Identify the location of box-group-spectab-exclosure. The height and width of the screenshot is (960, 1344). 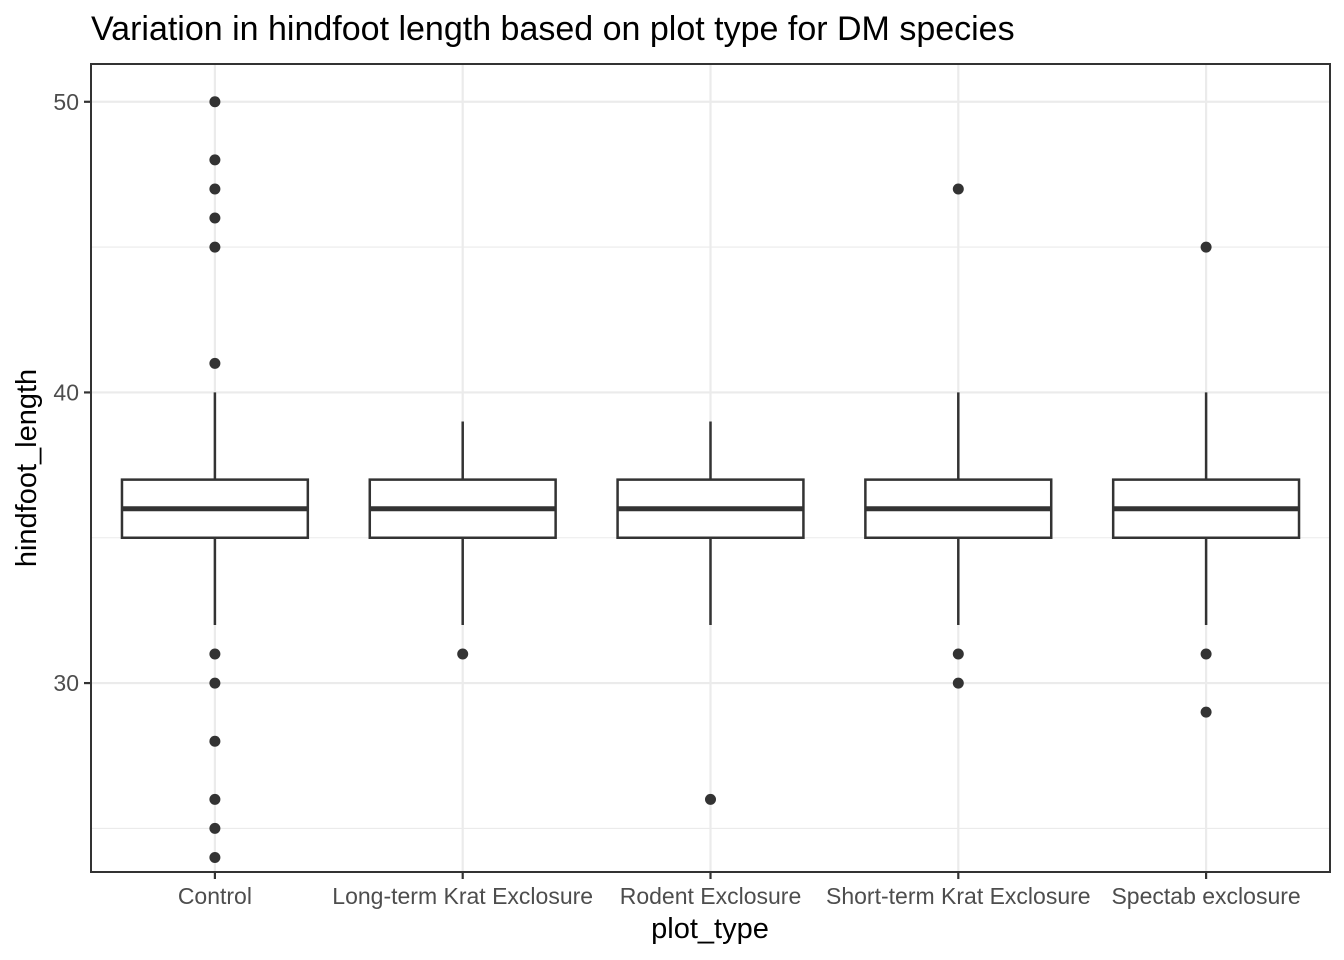
(1206, 479).